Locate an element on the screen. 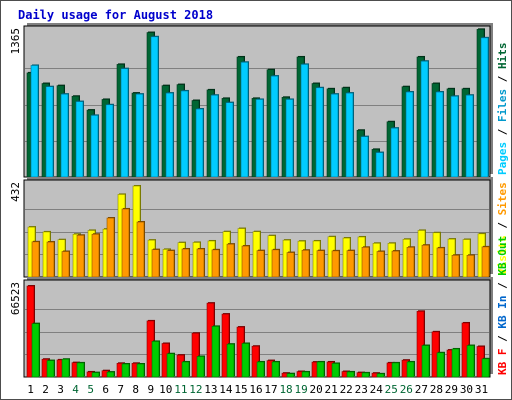 This screenshot has height=400, width=512. hits-panel-max-label: 1365 is located at coordinates (15, 41).